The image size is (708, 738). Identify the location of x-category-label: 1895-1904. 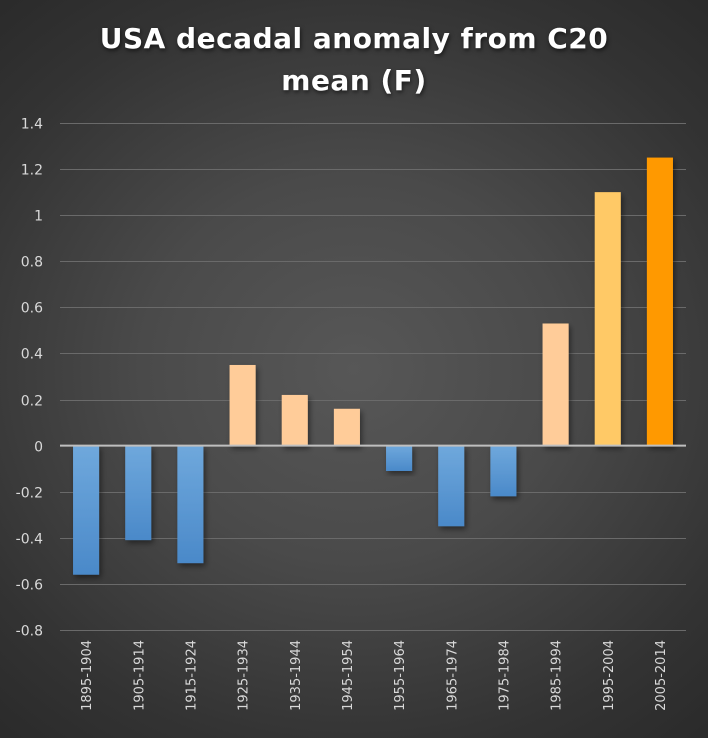
(87, 675).